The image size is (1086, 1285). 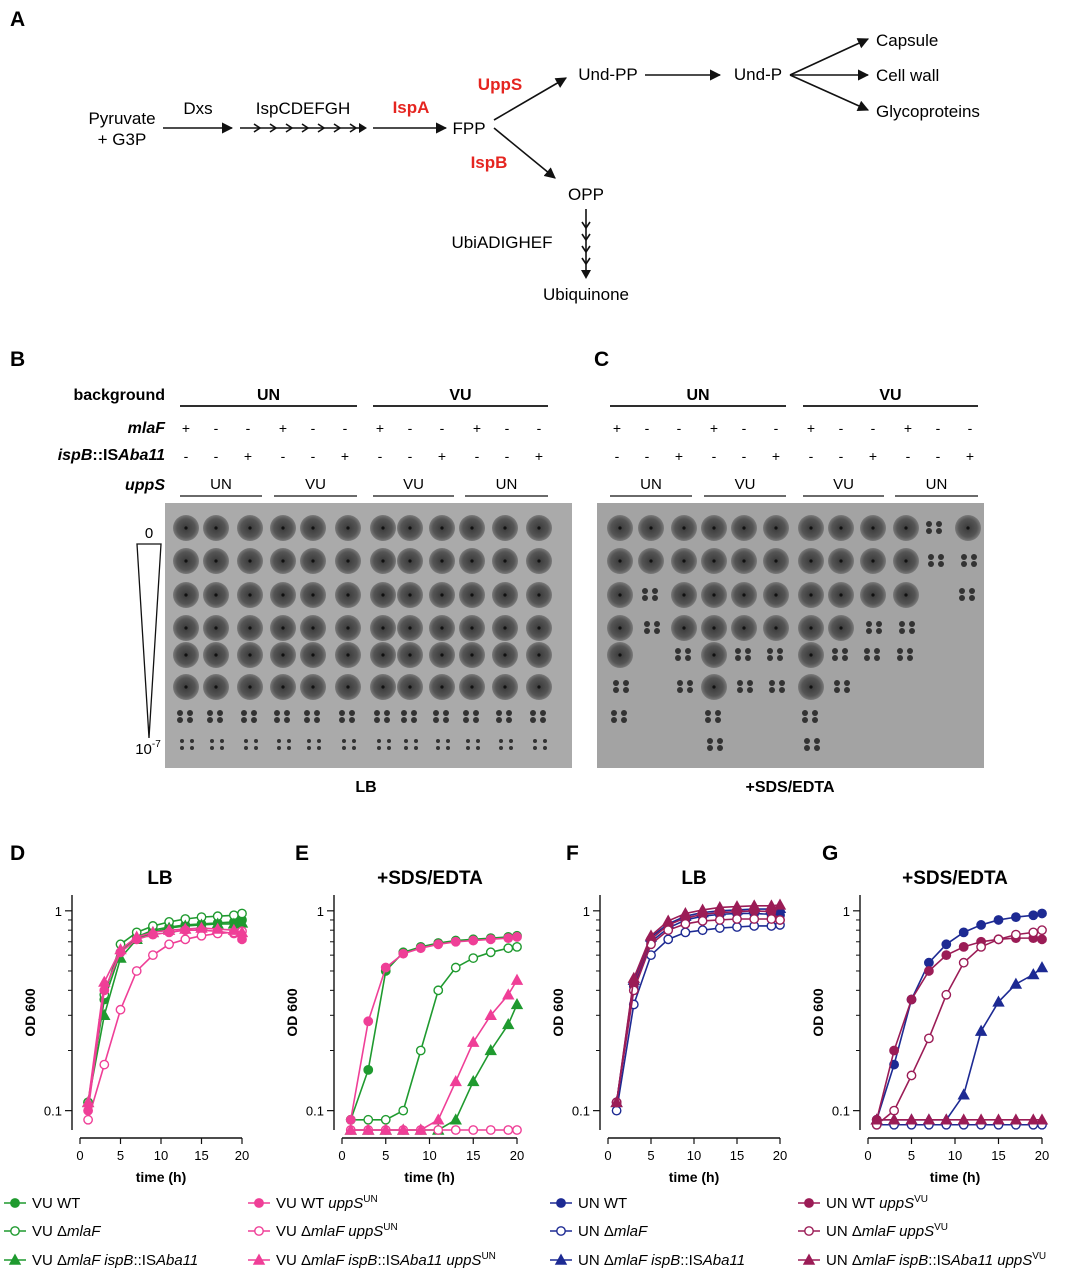 I want to click on panel-letter-a: A, so click(x=17, y=19).